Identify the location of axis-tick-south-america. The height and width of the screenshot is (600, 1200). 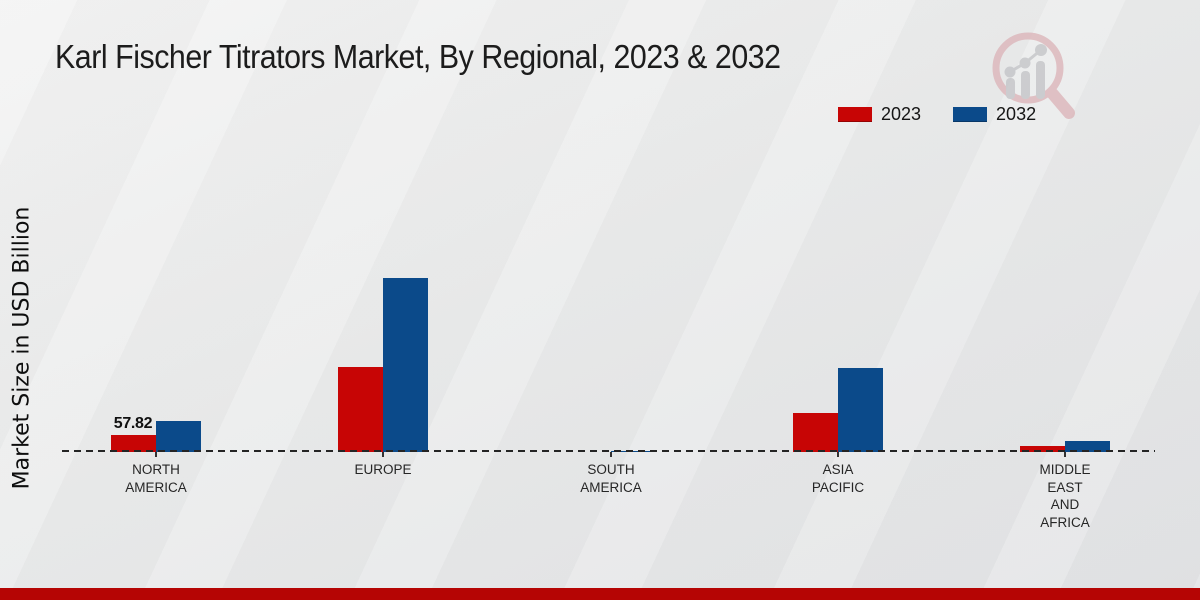
(611, 454).